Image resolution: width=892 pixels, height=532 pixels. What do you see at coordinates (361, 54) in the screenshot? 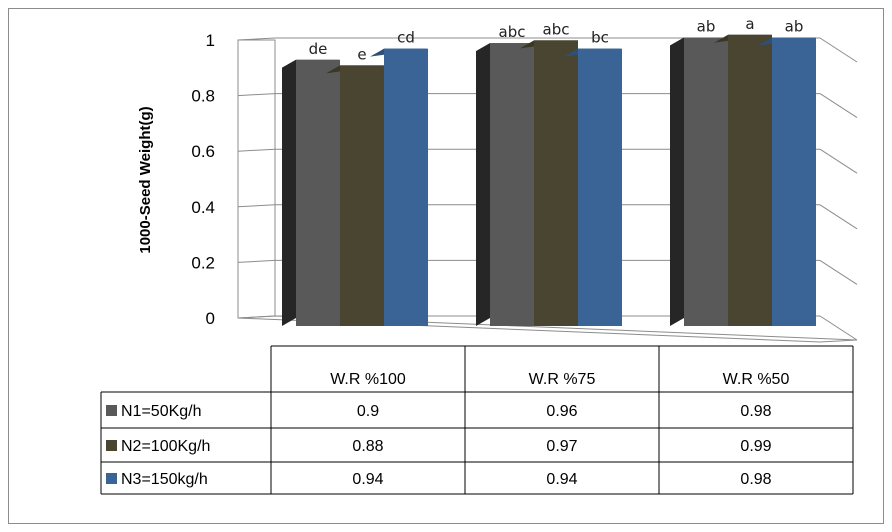
I see `bar-letter-label: e` at bounding box center [361, 54].